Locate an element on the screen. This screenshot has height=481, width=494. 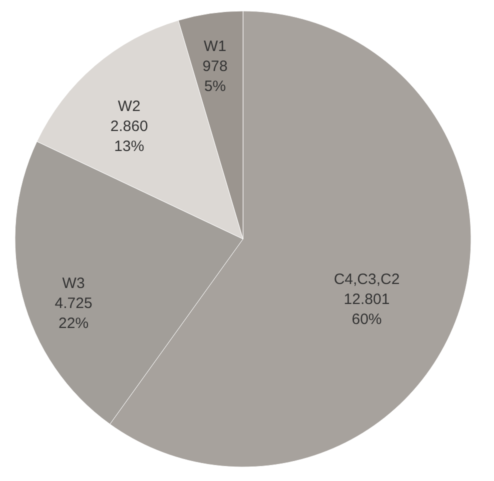
slice-label: W2 is located at coordinates (129, 107).